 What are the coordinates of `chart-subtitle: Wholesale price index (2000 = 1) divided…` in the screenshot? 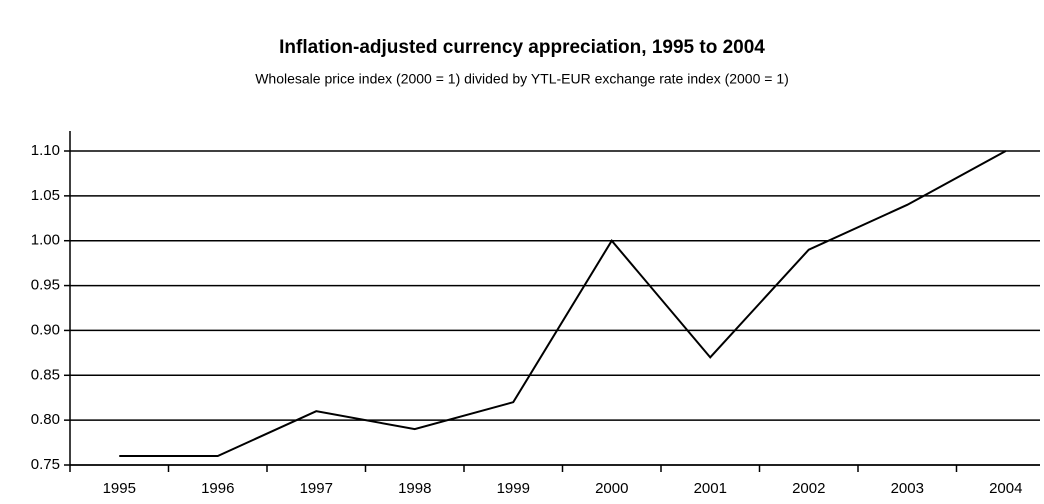 It's located at (522, 79).